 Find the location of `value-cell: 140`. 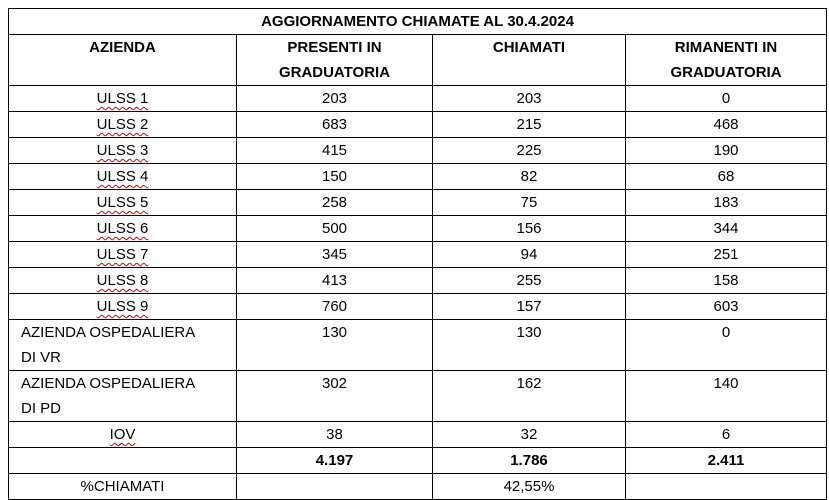

value-cell: 140 is located at coordinates (726, 396).